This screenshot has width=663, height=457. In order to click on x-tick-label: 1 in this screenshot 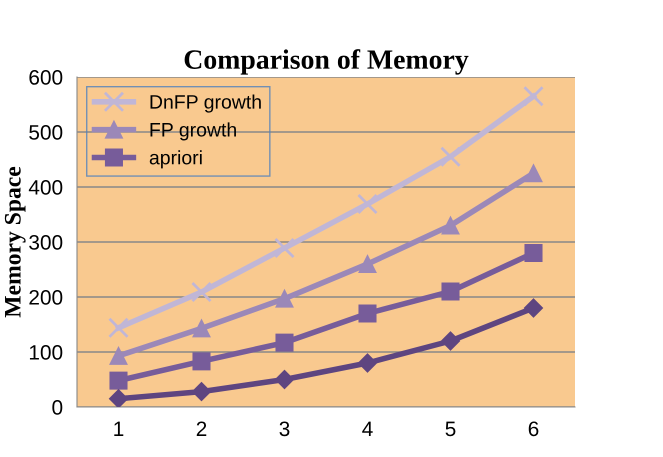, I will do `click(119, 429)`.